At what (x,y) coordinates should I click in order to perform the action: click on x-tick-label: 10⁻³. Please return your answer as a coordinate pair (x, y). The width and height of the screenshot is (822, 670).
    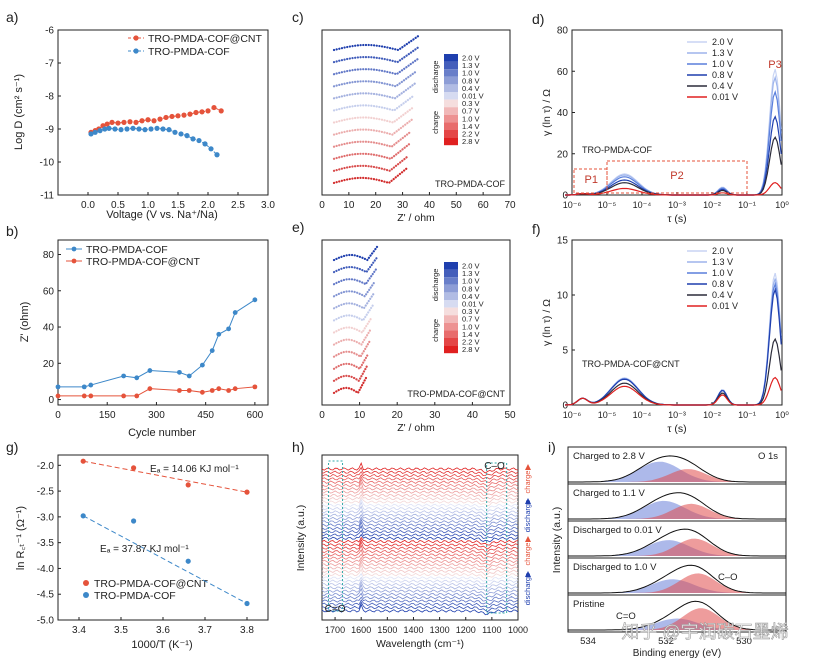
    Looking at the image, I should click on (677, 205).